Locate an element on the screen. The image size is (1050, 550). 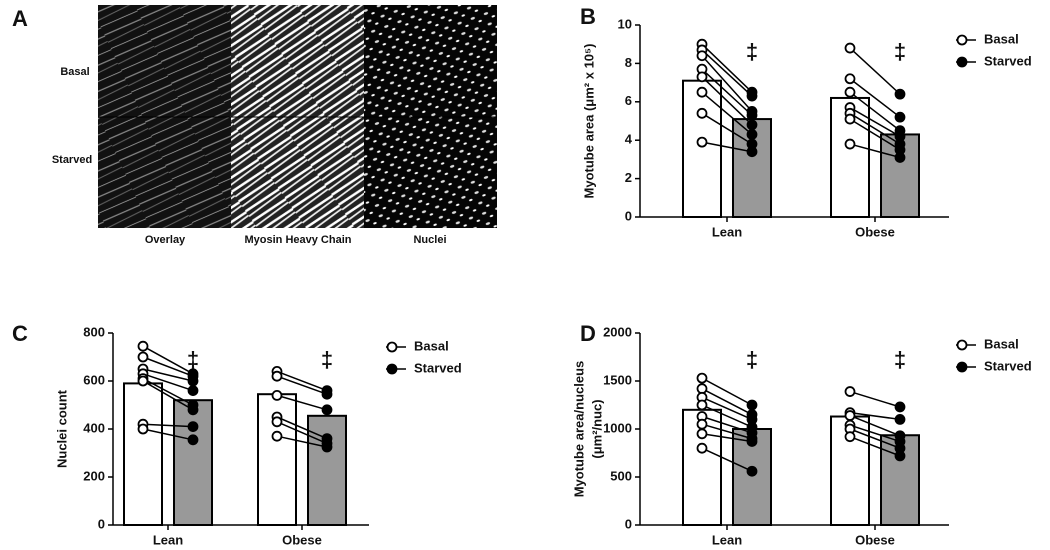
panel-letter: B is located at coordinates (588, 16).